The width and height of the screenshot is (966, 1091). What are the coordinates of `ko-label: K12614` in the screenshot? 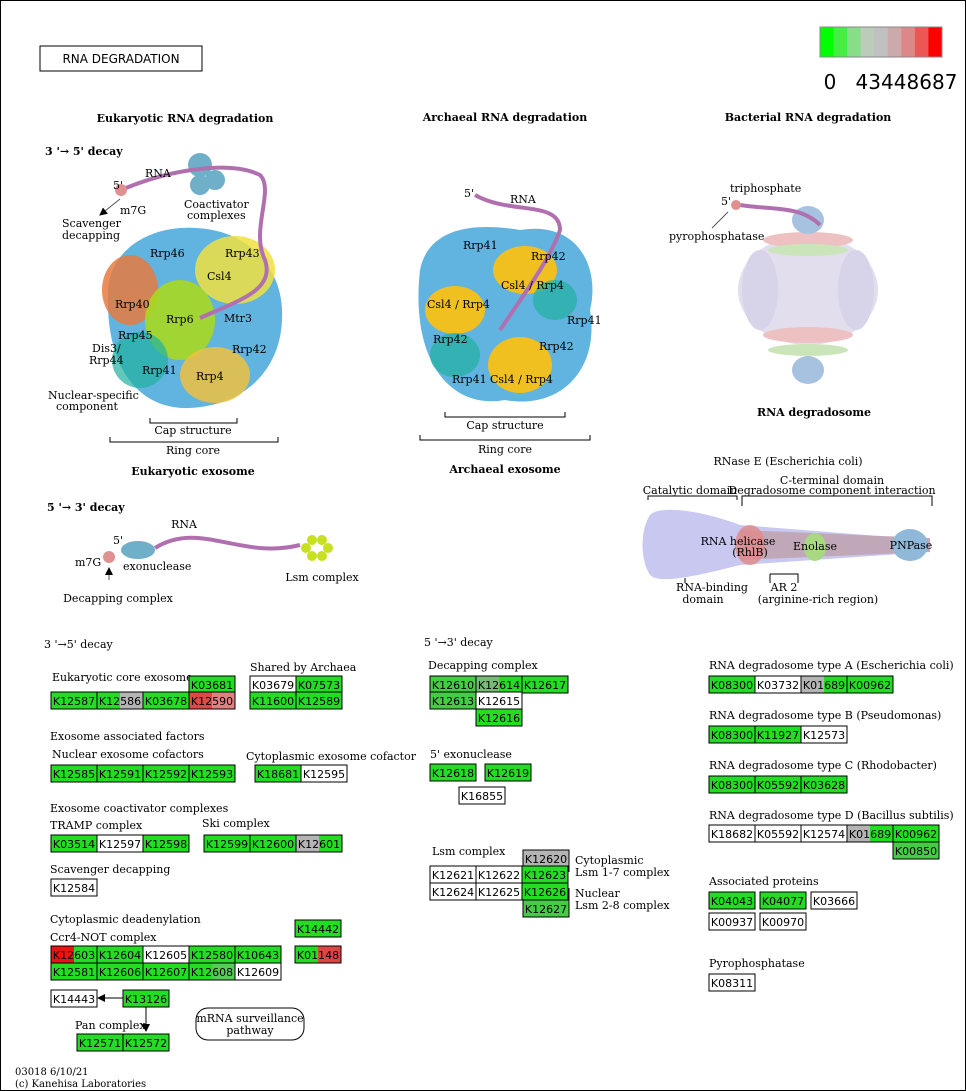 It's located at (499, 685).